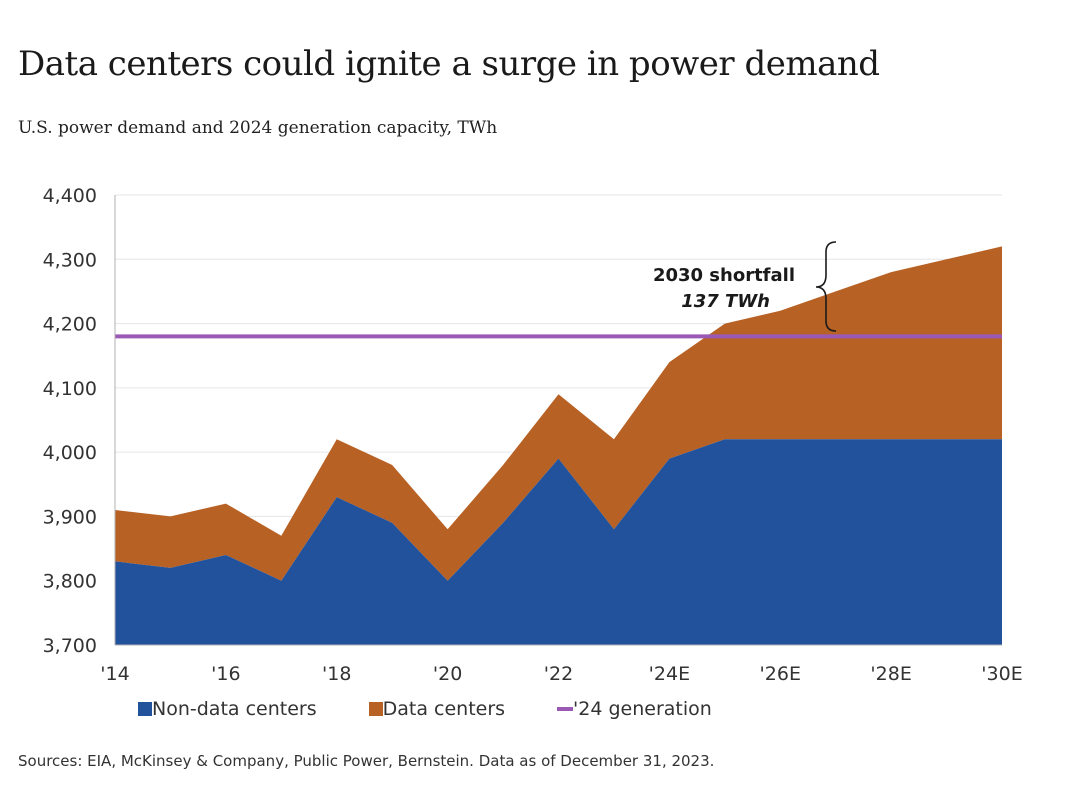 Image resolution: width=1080 pixels, height=798 pixels. What do you see at coordinates (447, 674) in the screenshot?
I see `x-tick-label: '20` at bounding box center [447, 674].